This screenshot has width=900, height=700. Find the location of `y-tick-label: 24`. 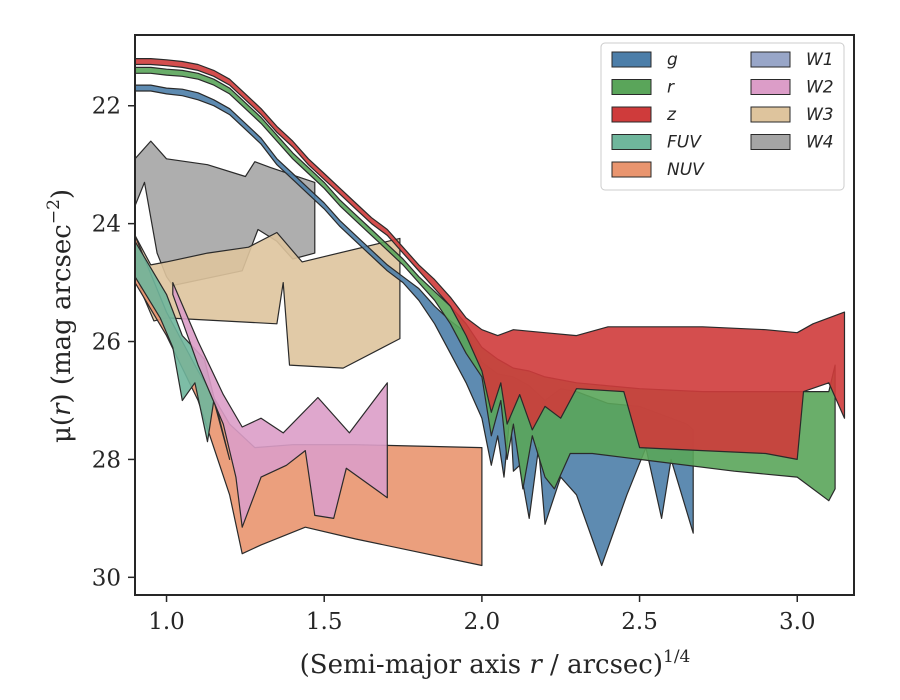

y-tick-label: 24 is located at coordinates (106, 225).